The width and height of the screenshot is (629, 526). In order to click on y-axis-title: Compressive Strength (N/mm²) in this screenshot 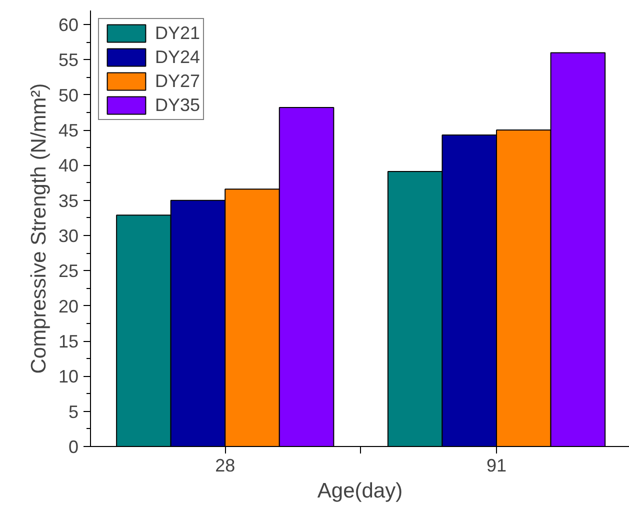, I will do `click(38, 228)`.